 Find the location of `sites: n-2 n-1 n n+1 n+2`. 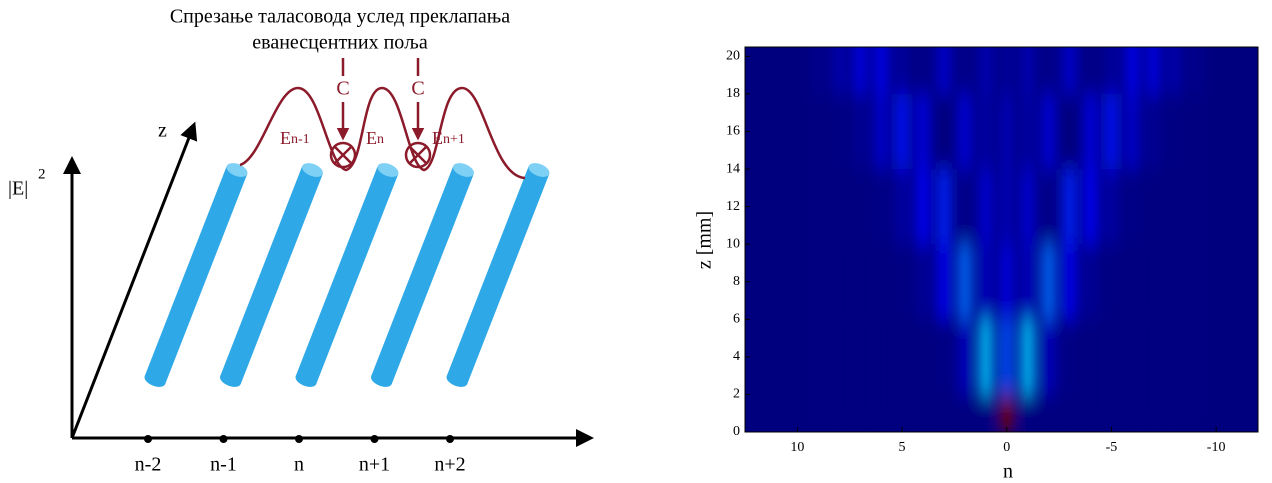

sites: n-2 n-1 n n+1 n+2 is located at coordinates (300, 455).